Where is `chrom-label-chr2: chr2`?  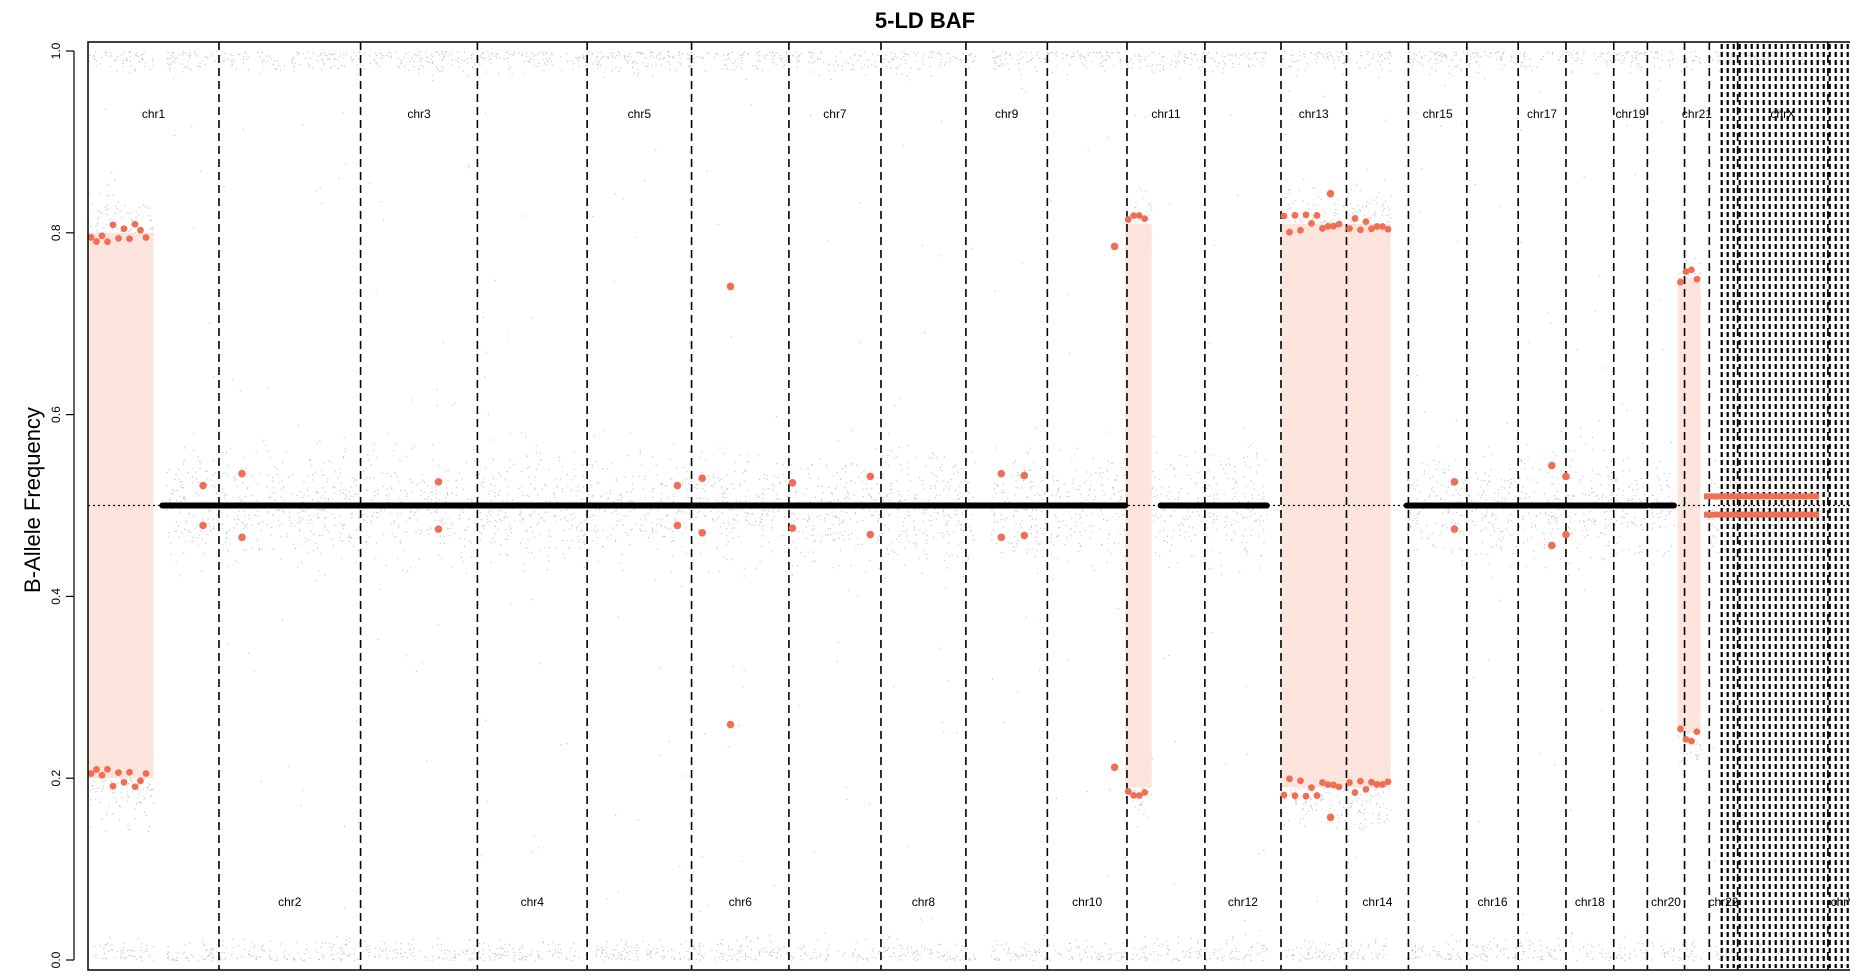 chrom-label-chr2: chr2 is located at coordinates (290, 902).